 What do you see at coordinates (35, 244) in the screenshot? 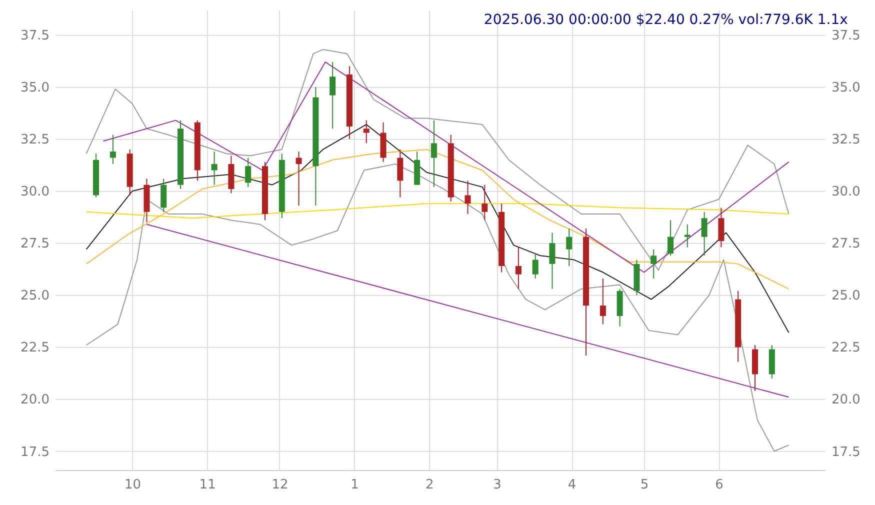
I see `y-tick-label: 27.5` at bounding box center [35, 244].